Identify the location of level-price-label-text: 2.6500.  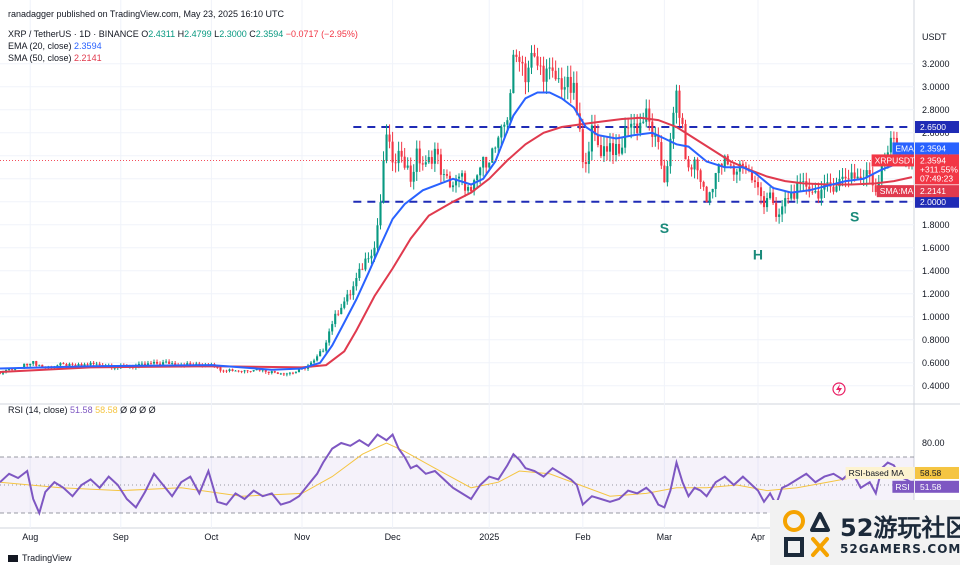
(933, 127).